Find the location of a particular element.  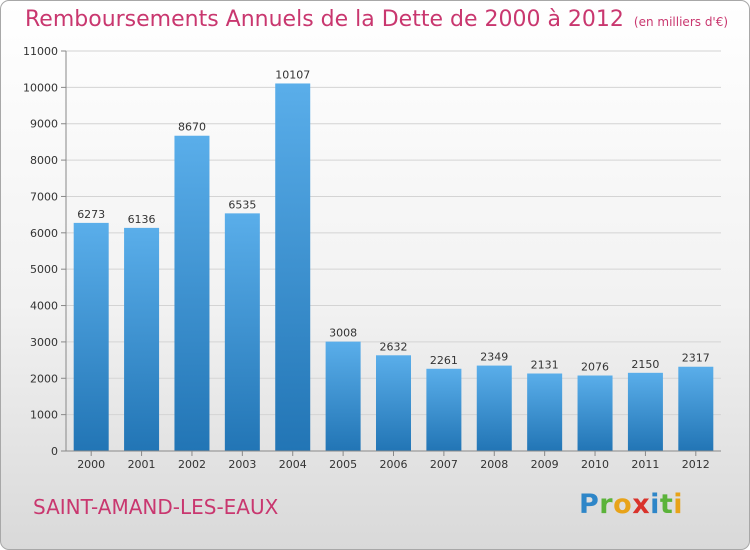

bar-value-label: 6136 is located at coordinates (142, 219).